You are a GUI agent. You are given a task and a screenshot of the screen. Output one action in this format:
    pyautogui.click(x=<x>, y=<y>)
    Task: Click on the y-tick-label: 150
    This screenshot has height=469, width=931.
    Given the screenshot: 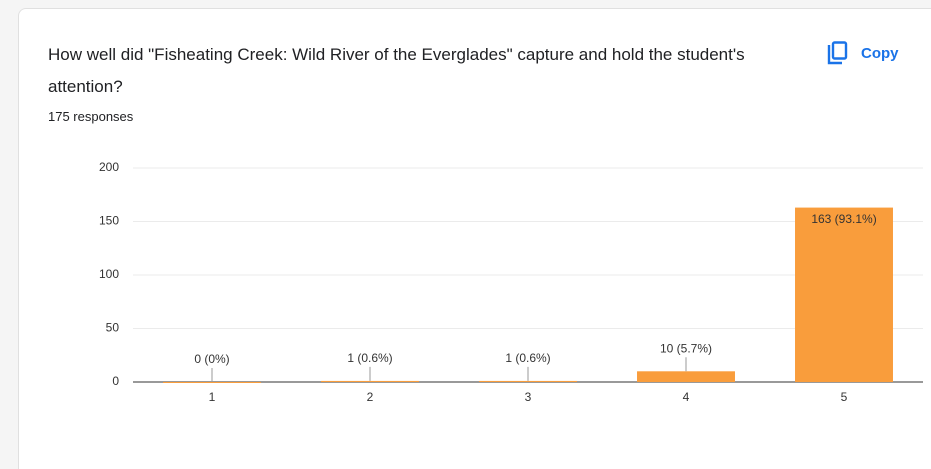 What is the action you would take?
    pyautogui.click(x=109, y=221)
    